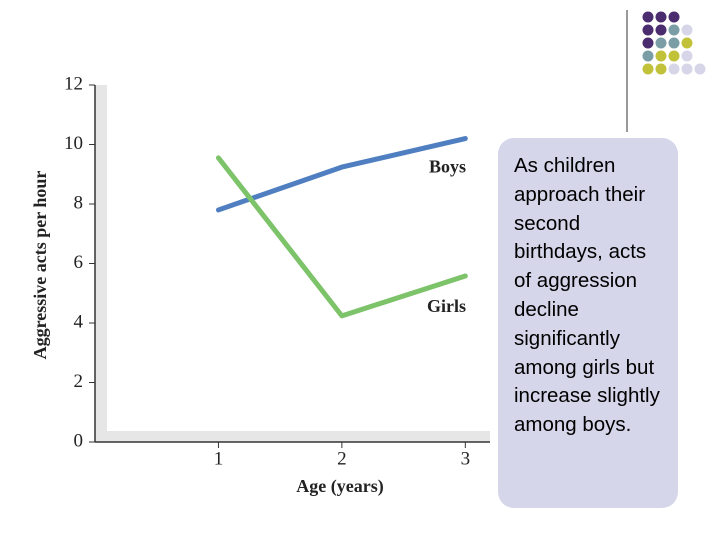 The height and width of the screenshot is (540, 720). I want to click on x-tick-label: 2, so click(342, 458).